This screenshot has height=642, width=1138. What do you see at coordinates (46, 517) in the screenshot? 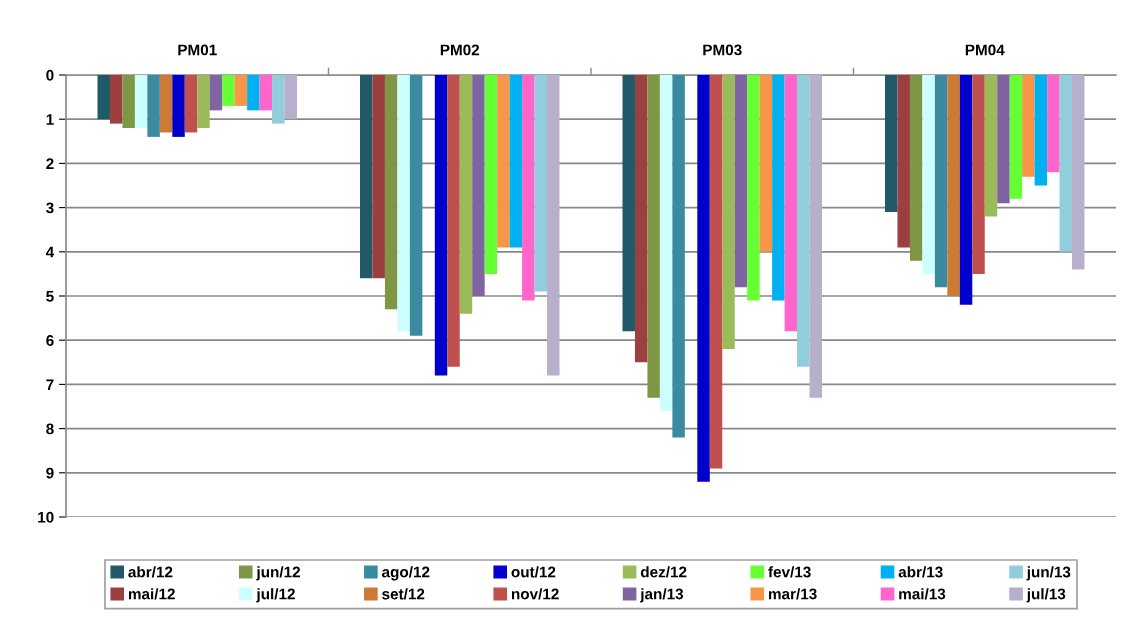
I see `y-tick-label: 10` at bounding box center [46, 517].